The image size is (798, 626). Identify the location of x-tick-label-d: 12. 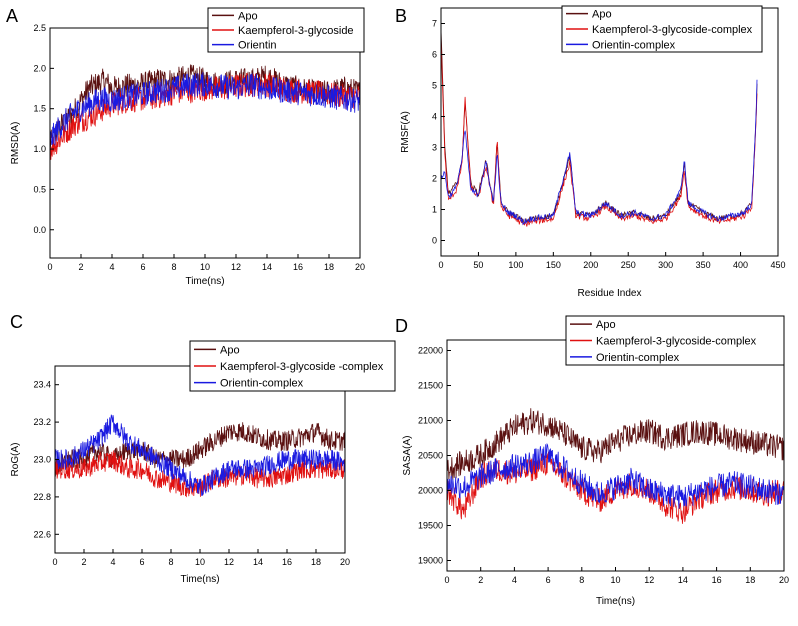
(649, 580).